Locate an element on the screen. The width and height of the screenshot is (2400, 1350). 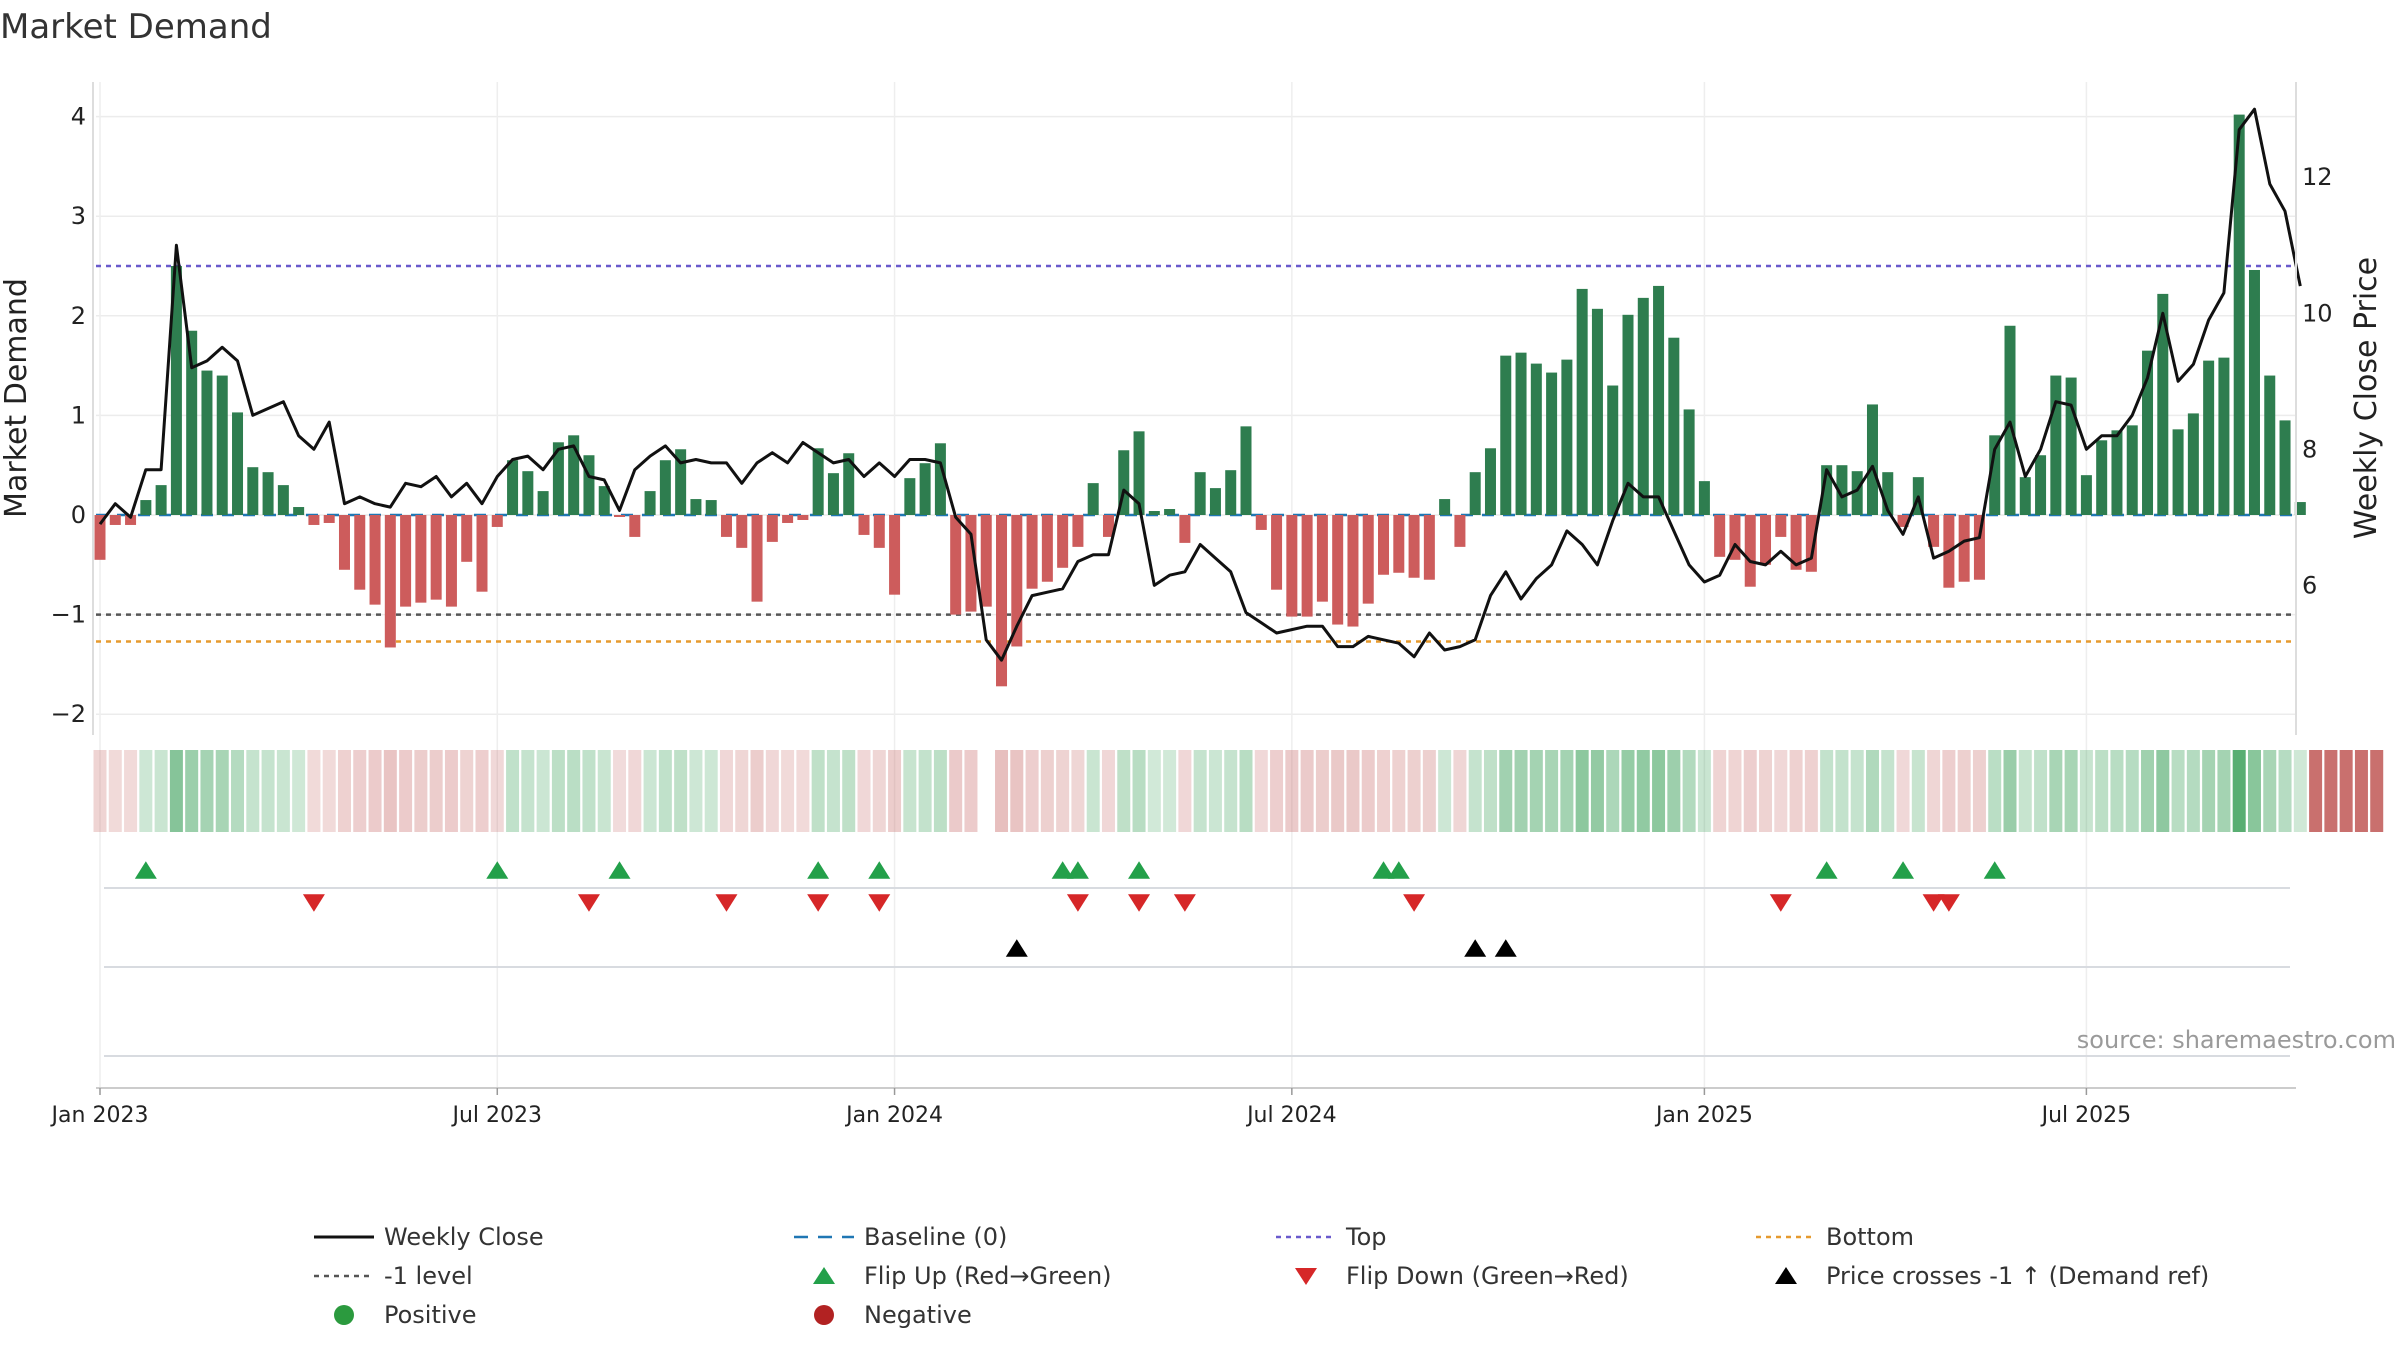
price-tick-label: 10 is located at coordinates (2317, 313).